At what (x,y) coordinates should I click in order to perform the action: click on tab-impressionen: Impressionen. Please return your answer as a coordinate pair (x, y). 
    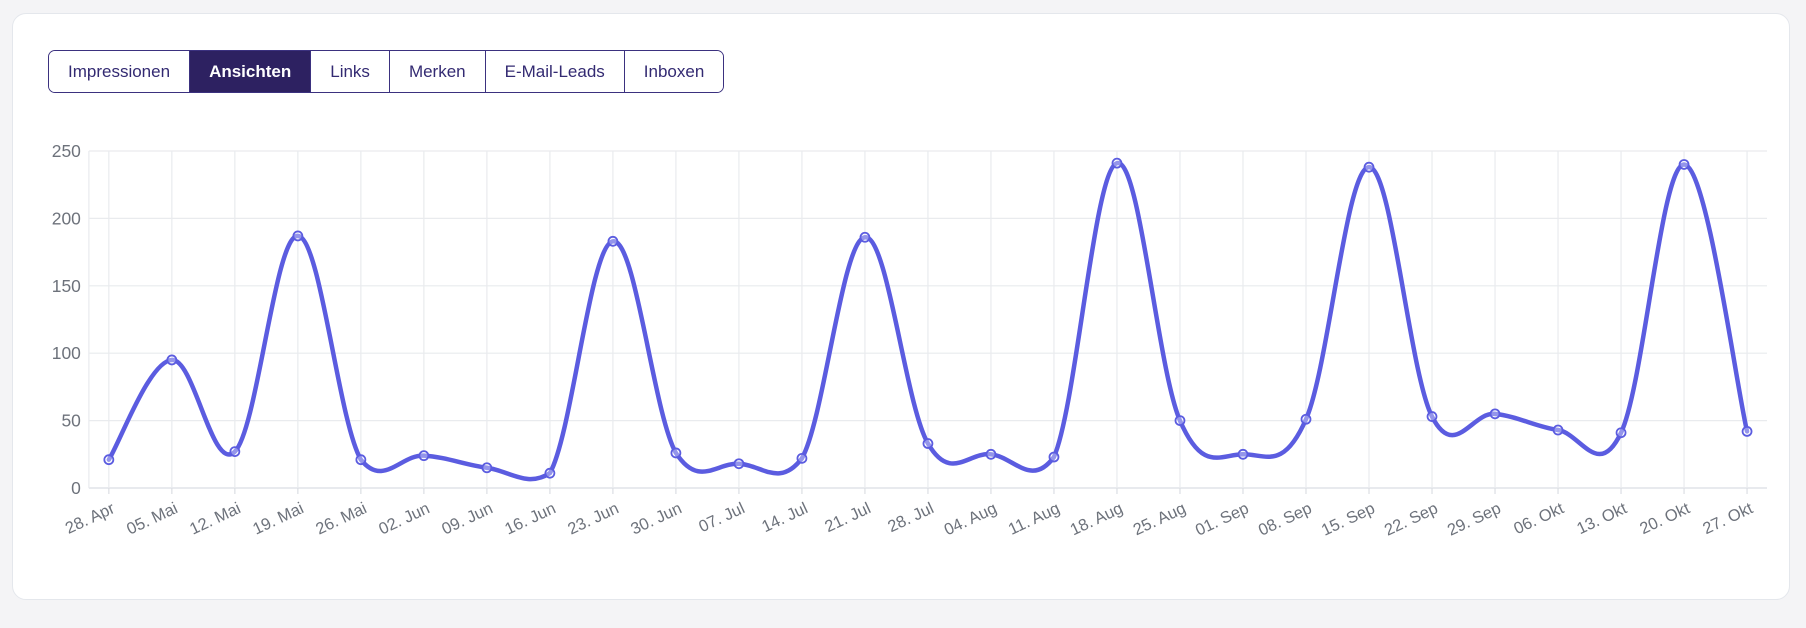
    Looking at the image, I should click on (120, 72).